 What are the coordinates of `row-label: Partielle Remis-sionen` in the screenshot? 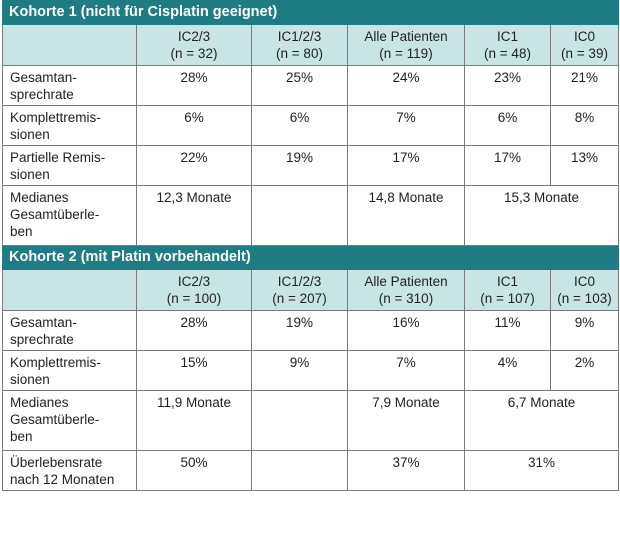 It's located at (69, 165).